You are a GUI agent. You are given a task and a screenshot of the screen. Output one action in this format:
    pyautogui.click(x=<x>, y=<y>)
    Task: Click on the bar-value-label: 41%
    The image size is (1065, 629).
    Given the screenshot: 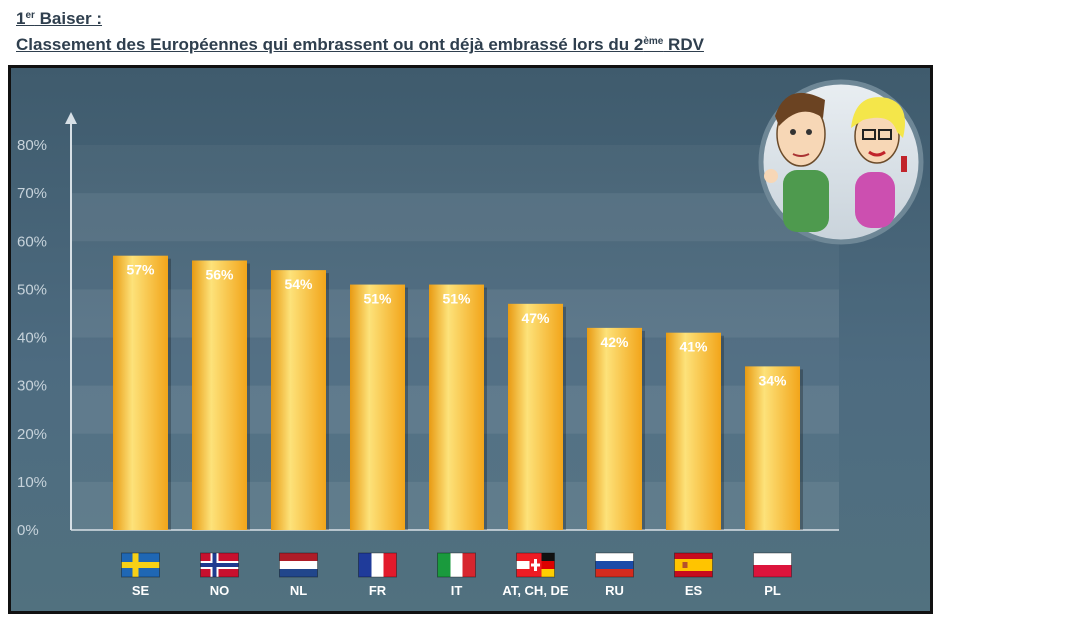 What is the action you would take?
    pyautogui.click(x=693, y=347)
    